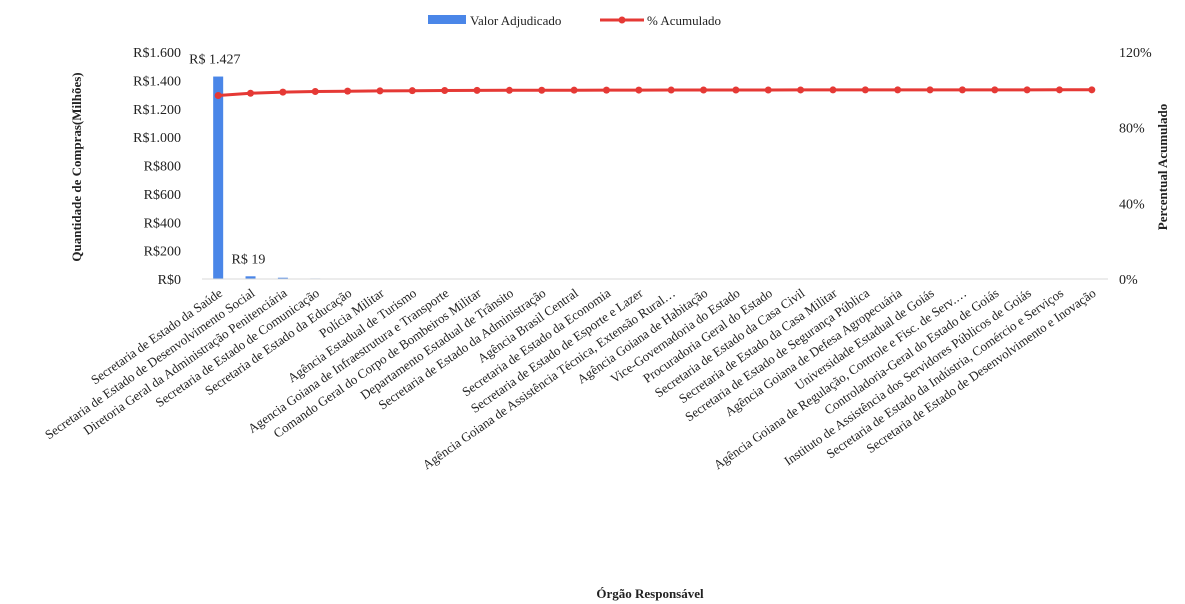 The width and height of the screenshot is (1185, 604). What do you see at coordinates (227, 160) in the screenshot?
I see `data-labels: R$ 1.427 R$ 19` at bounding box center [227, 160].